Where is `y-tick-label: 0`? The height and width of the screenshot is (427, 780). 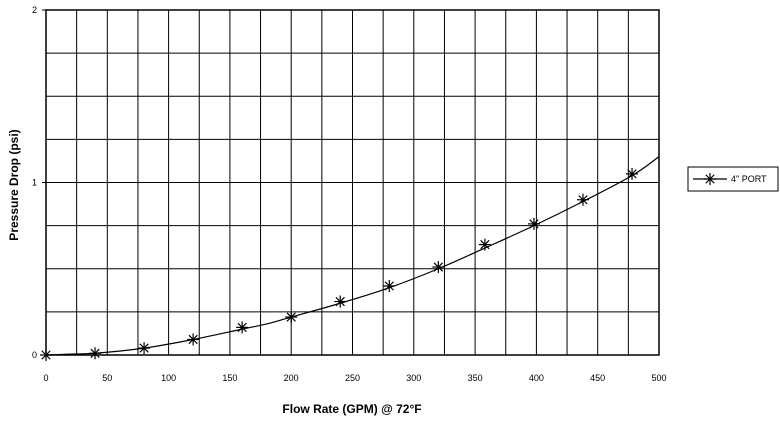
y-tick-label: 0 is located at coordinates (34, 355).